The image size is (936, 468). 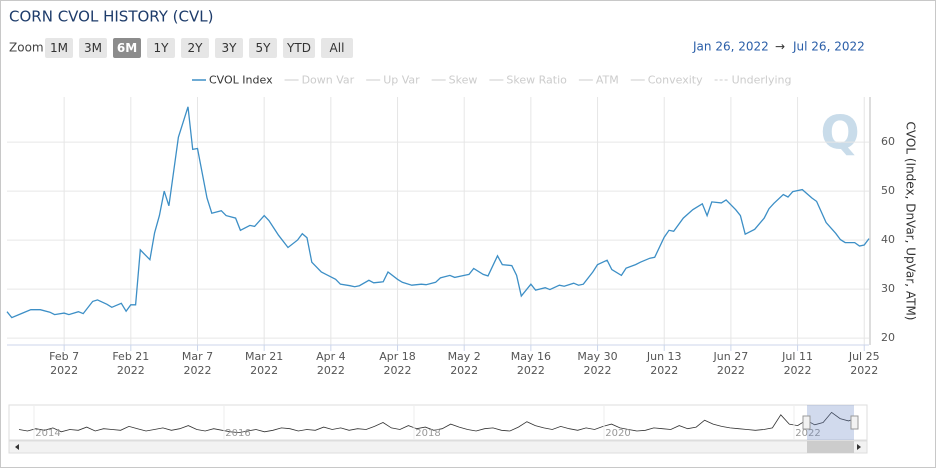 I want to click on navigator, so click(x=438, y=422).